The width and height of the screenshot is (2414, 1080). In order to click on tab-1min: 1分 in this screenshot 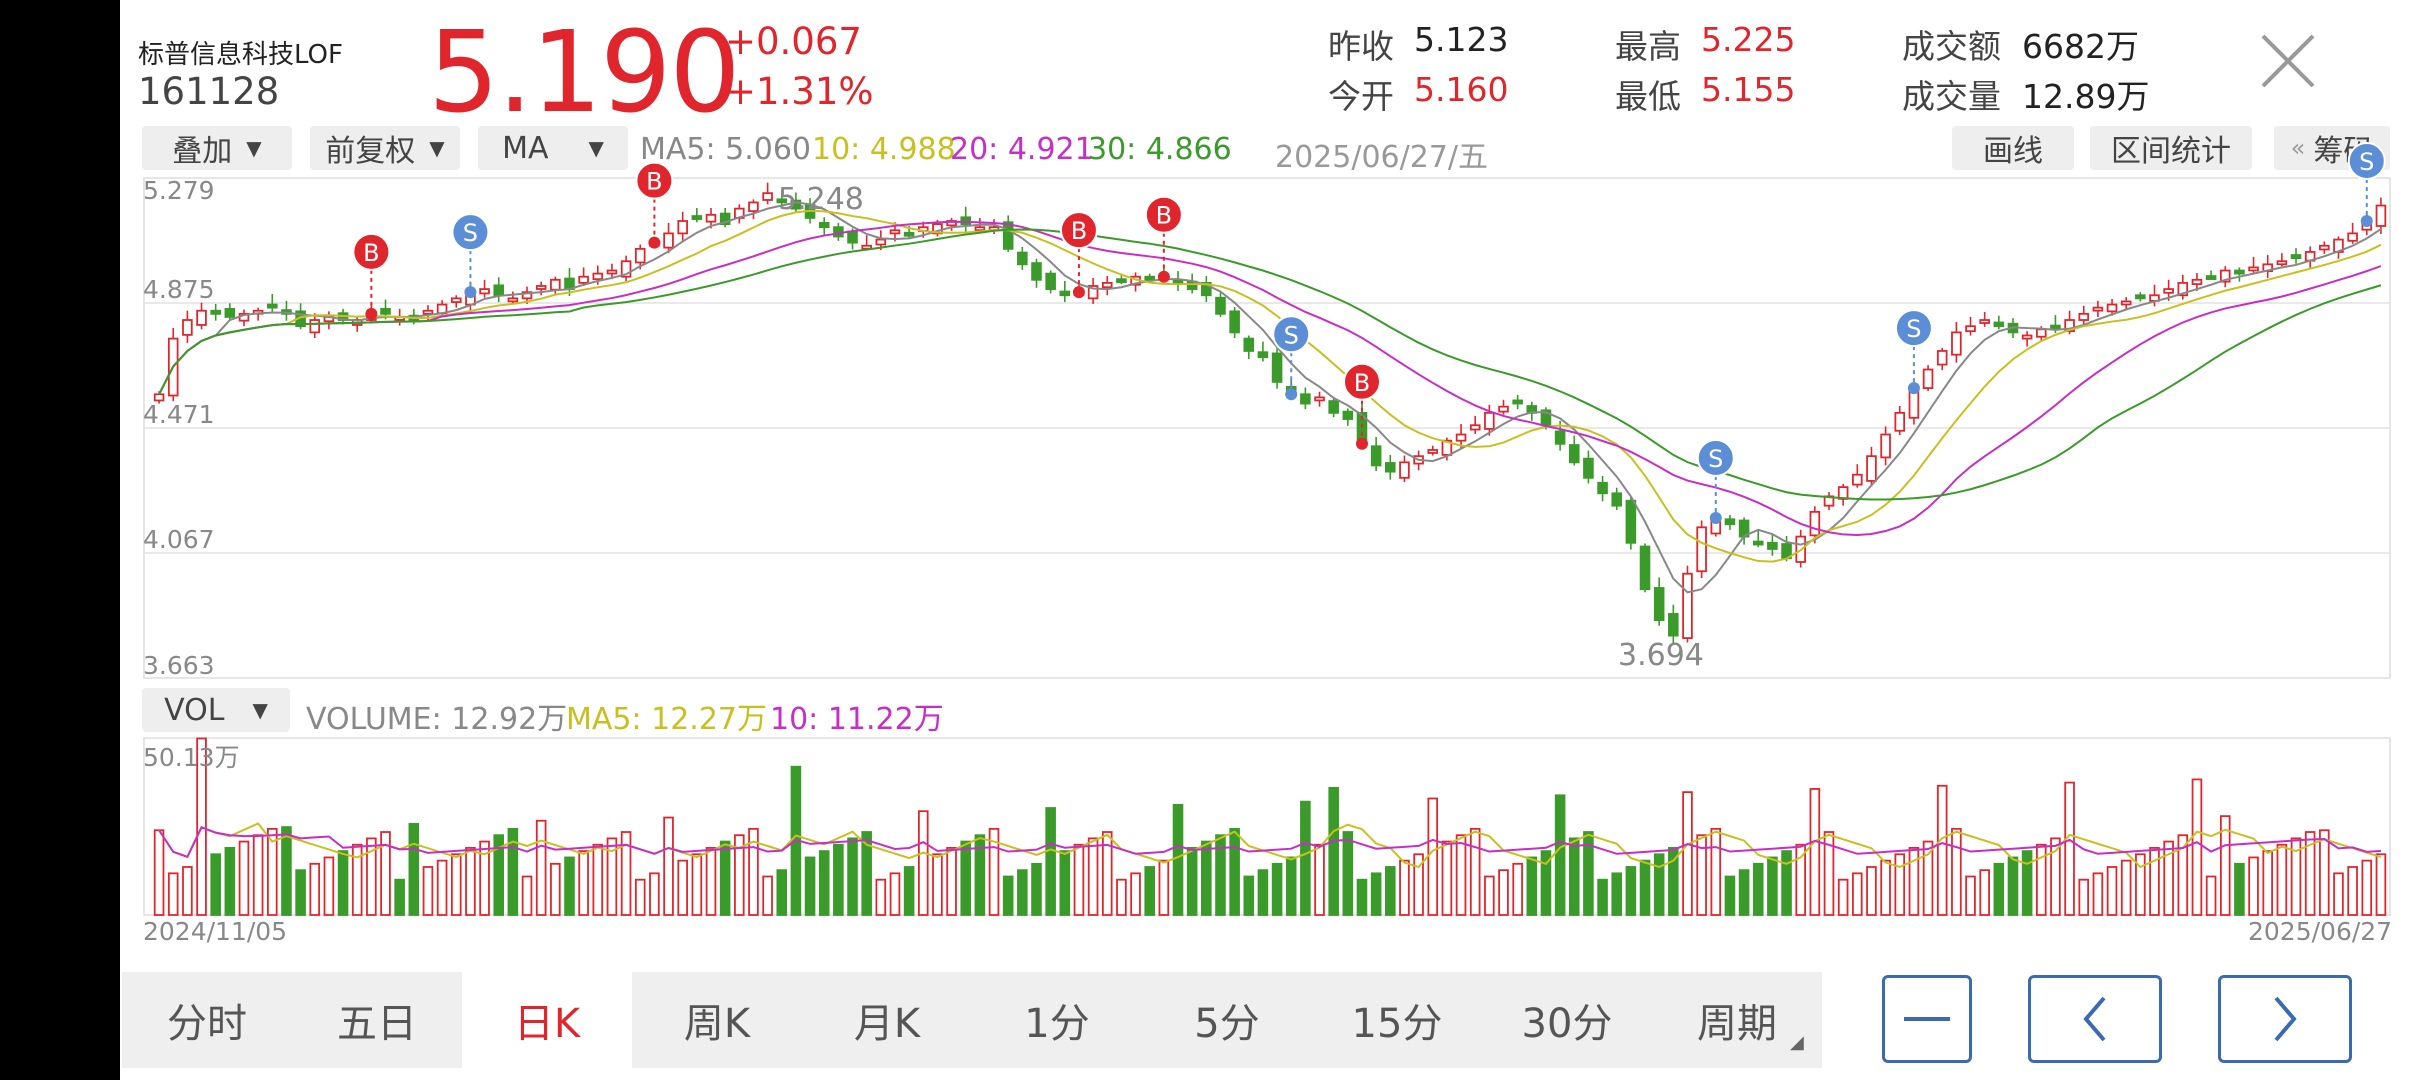, I will do `click(1057, 1024)`.